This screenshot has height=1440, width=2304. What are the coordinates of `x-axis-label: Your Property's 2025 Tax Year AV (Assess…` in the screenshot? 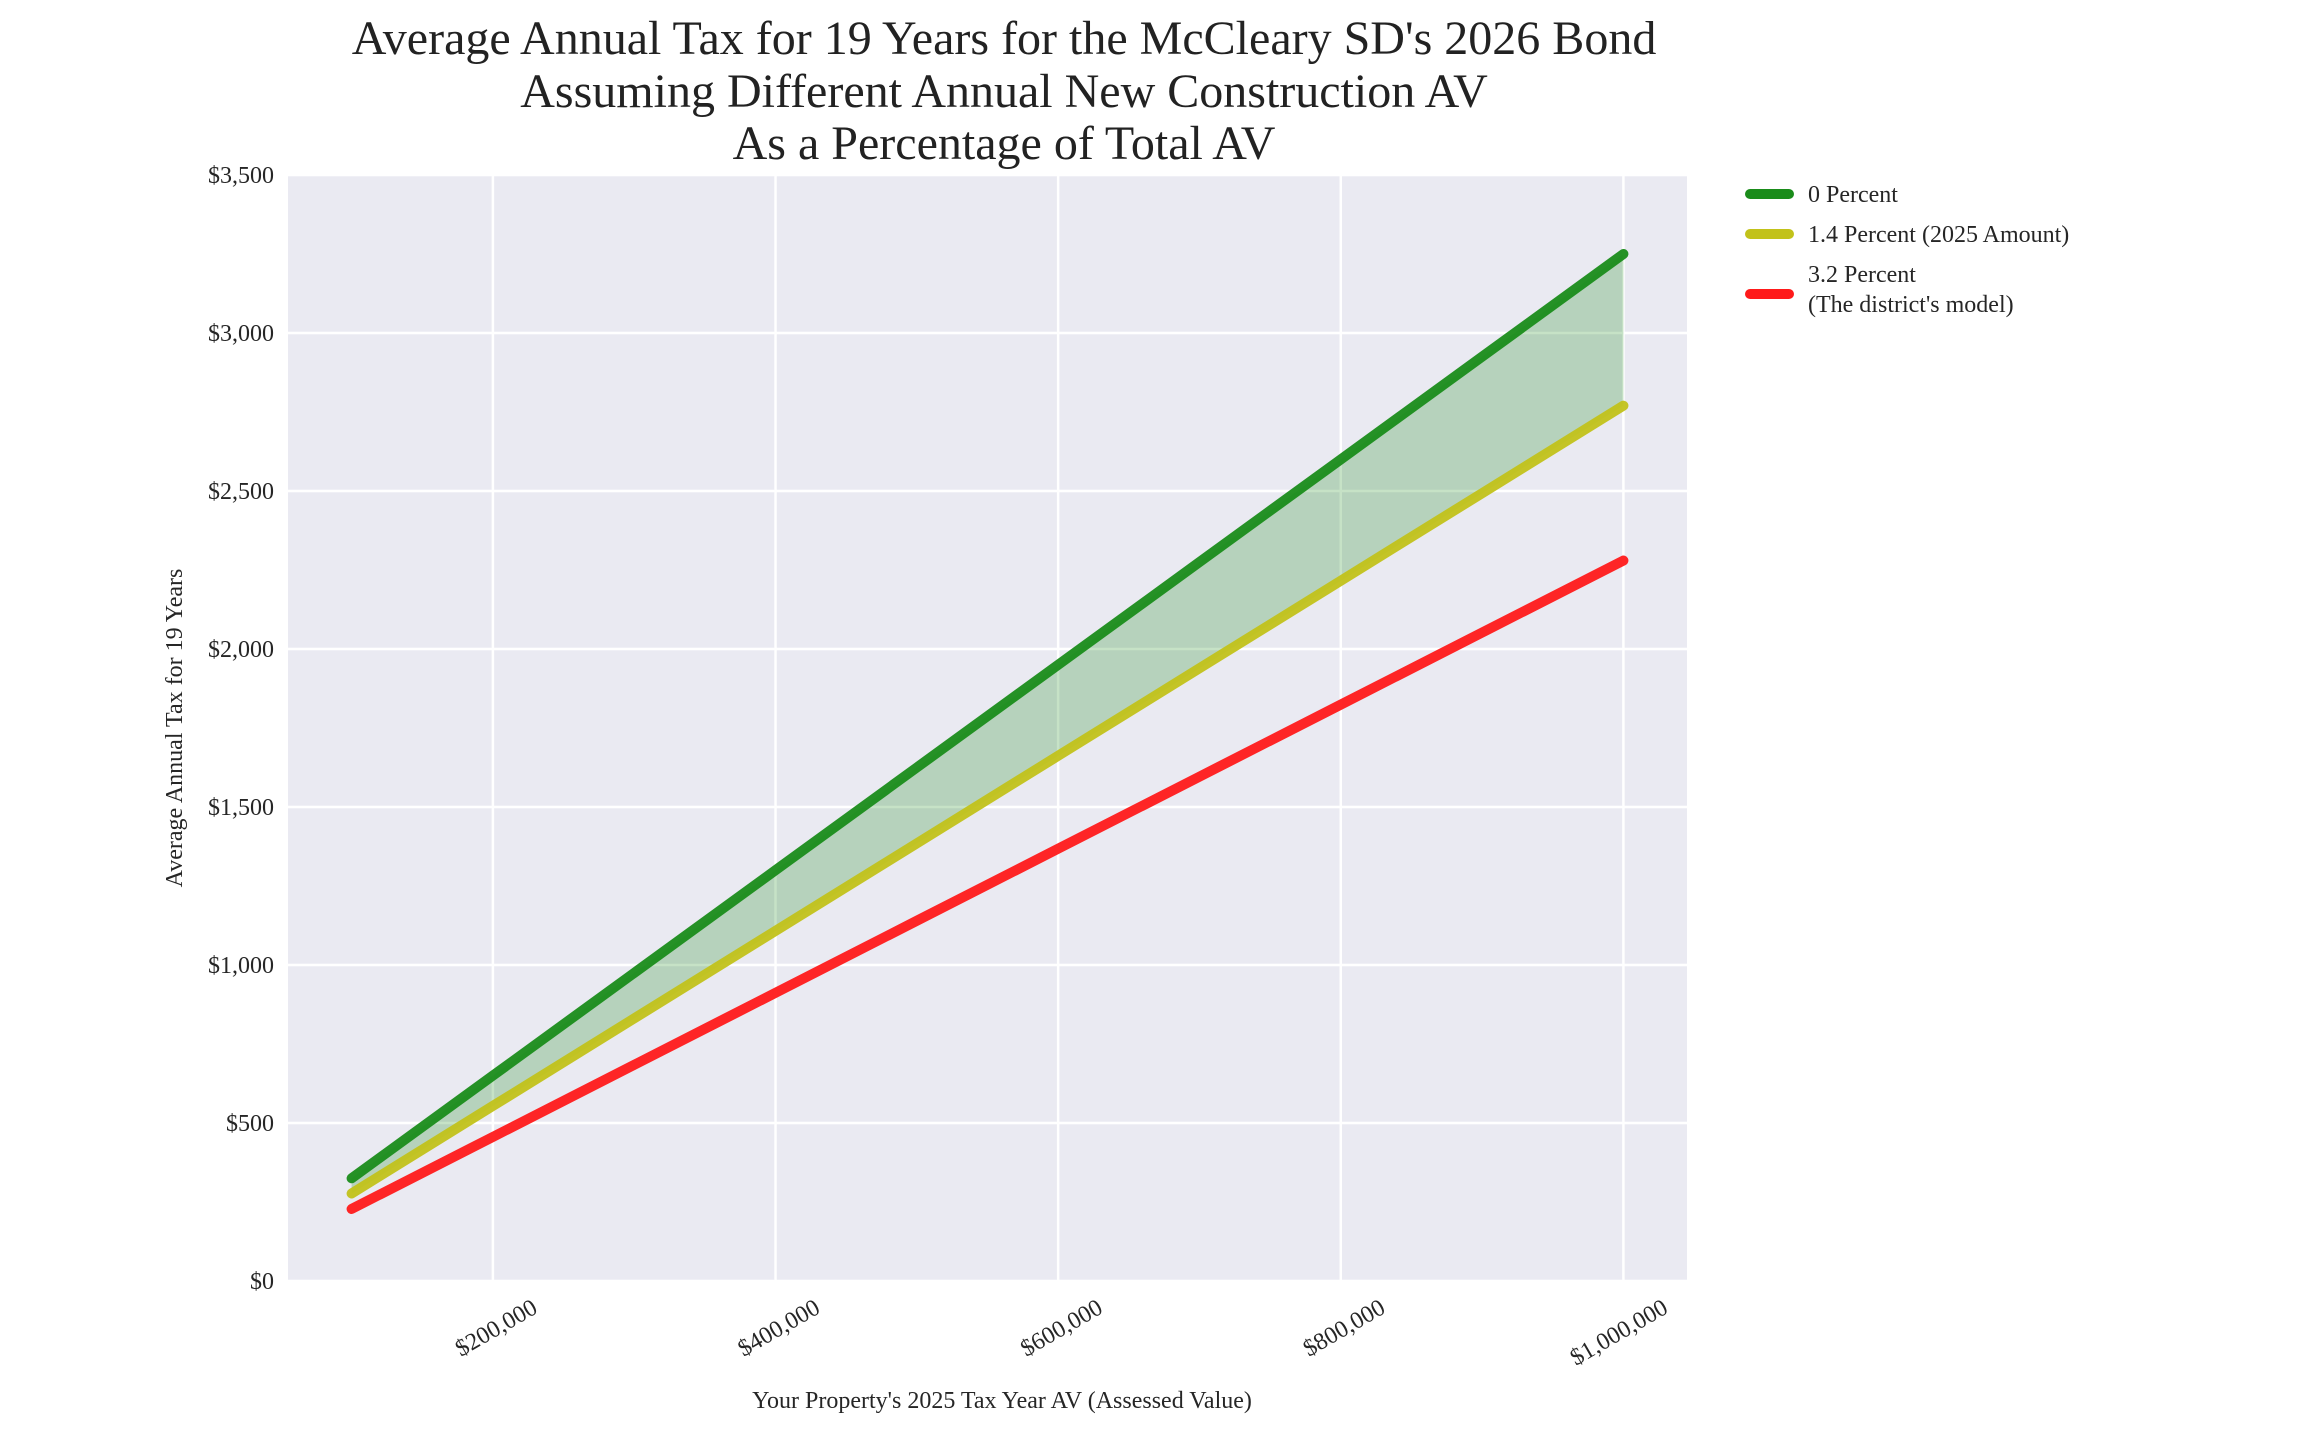 It's located at (1002, 1401).